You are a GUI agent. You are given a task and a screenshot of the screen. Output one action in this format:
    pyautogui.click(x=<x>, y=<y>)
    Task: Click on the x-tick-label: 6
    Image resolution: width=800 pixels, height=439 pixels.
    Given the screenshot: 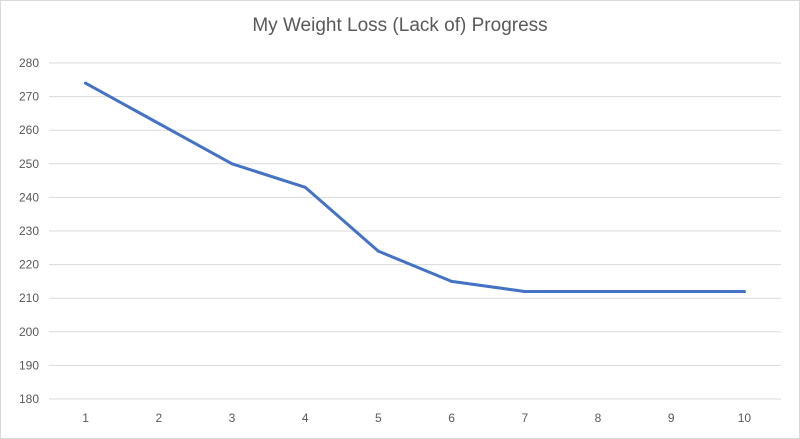 What is the action you would take?
    pyautogui.click(x=451, y=418)
    